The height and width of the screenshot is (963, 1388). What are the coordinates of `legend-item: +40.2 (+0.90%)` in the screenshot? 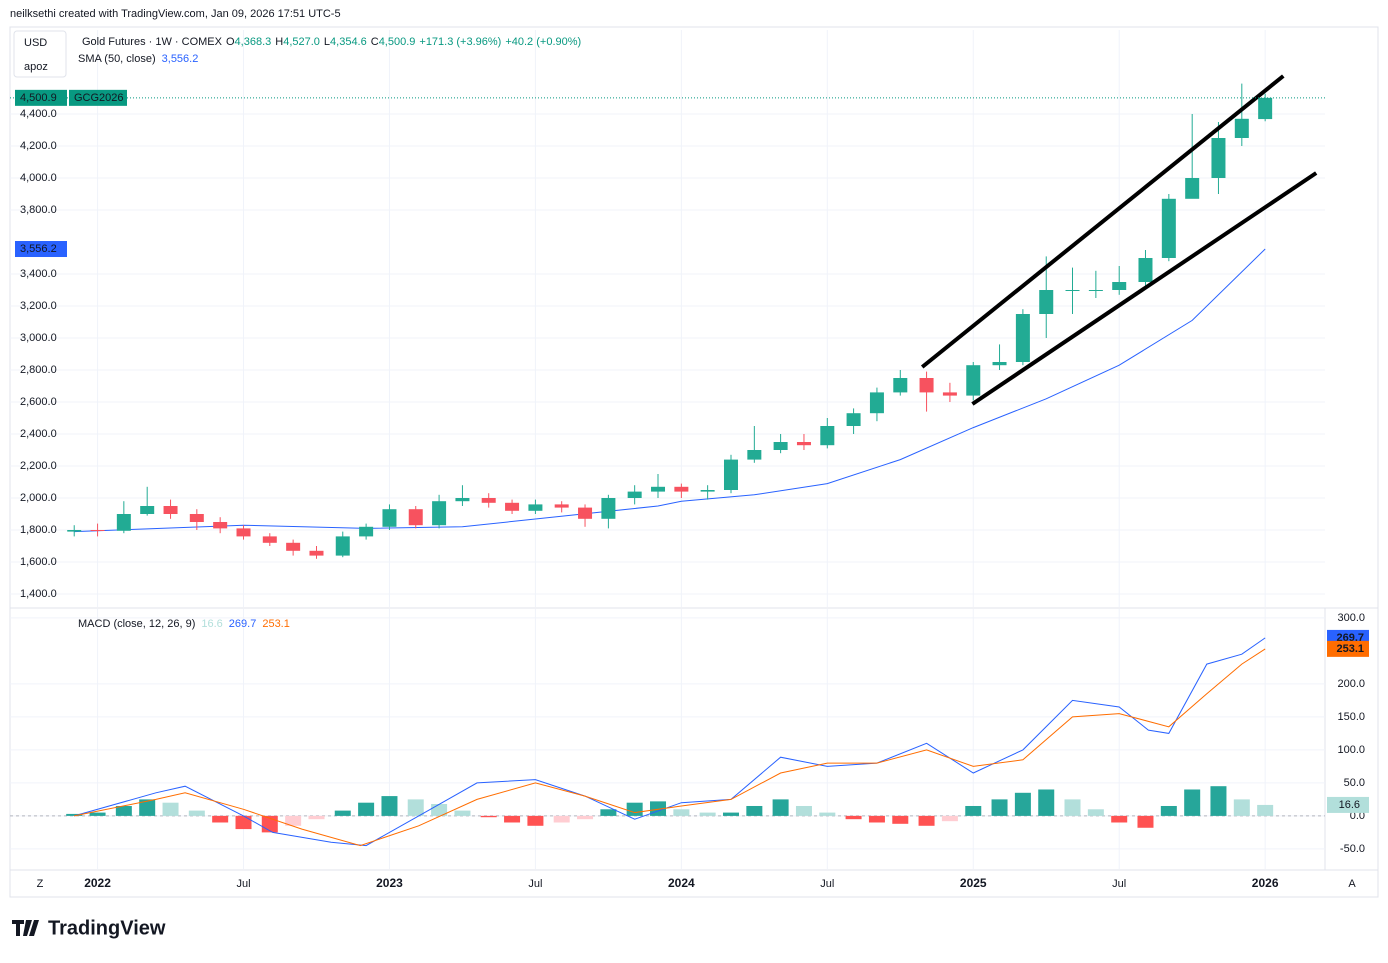 It's located at (543, 42).